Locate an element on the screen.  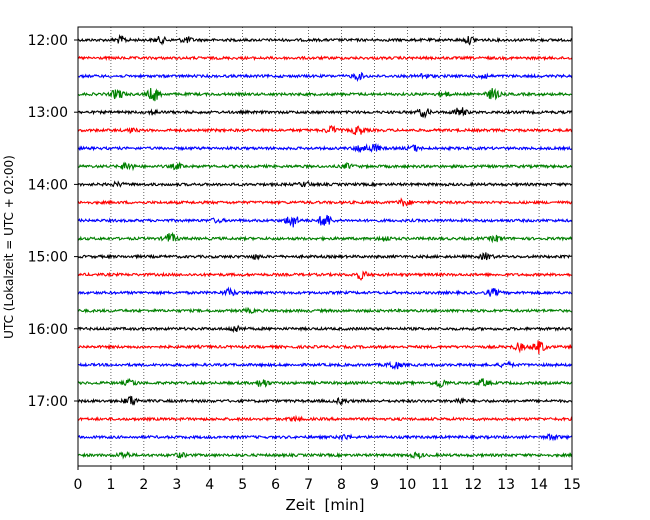
x-tick-label: 13 is located at coordinates (506, 485).